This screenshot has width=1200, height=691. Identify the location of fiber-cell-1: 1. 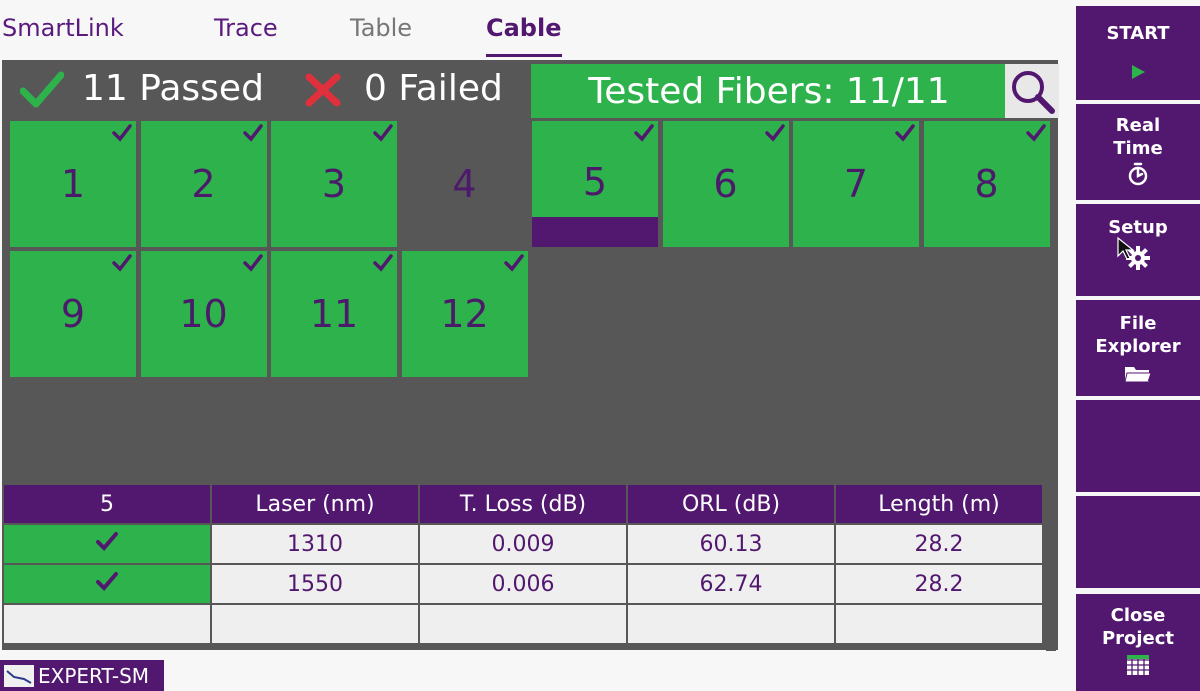
(73, 184).